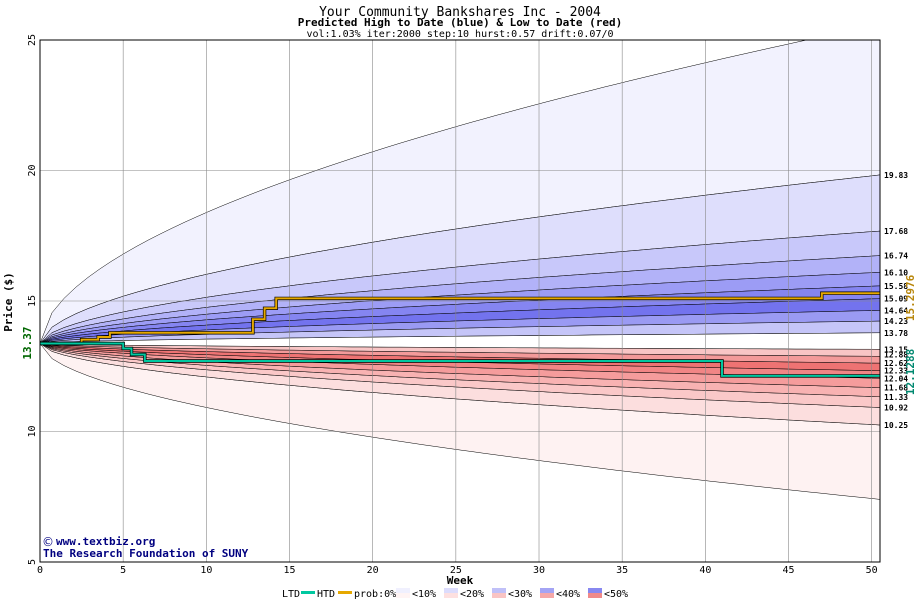 Image resolution: width=920 pixels, height=600 pixels. What do you see at coordinates (460, 341) in the screenshot?
I see `median-band` at bounding box center [460, 341].